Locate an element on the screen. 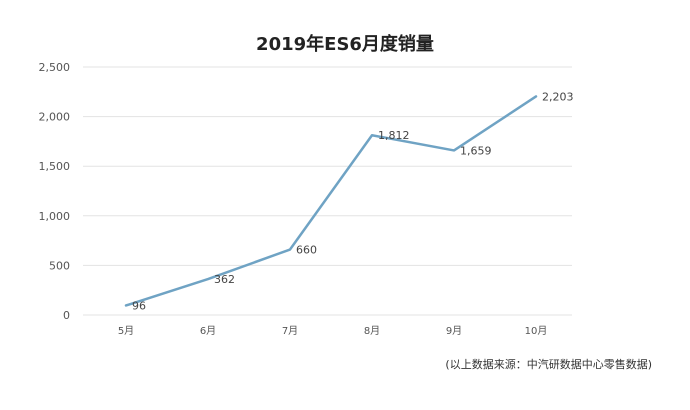  data-label: 1,659 is located at coordinates (476, 150).